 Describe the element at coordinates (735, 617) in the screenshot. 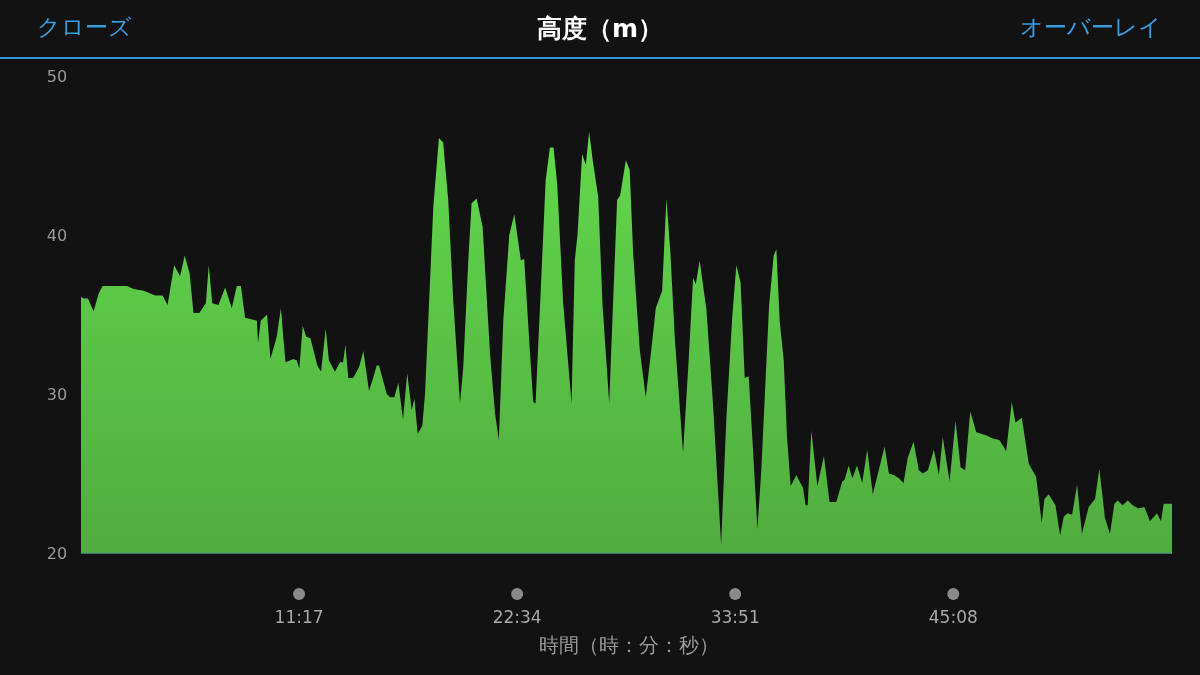

I see `x-tick-label: 33:51` at that location.